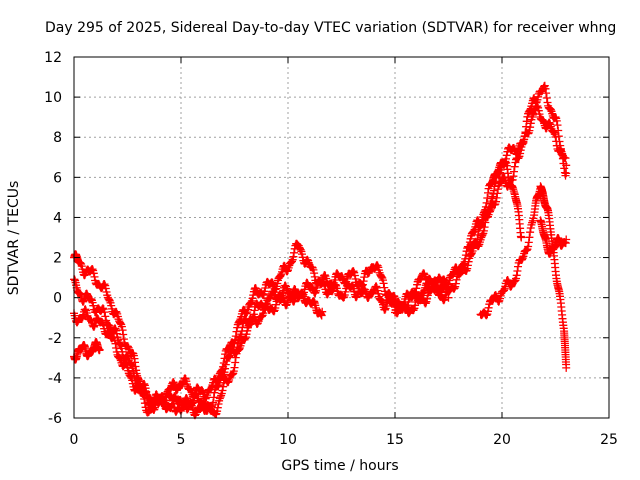 This screenshot has height=480, width=640. What do you see at coordinates (57, 178) in the screenshot?
I see `y-tick-label: 6` at bounding box center [57, 178].